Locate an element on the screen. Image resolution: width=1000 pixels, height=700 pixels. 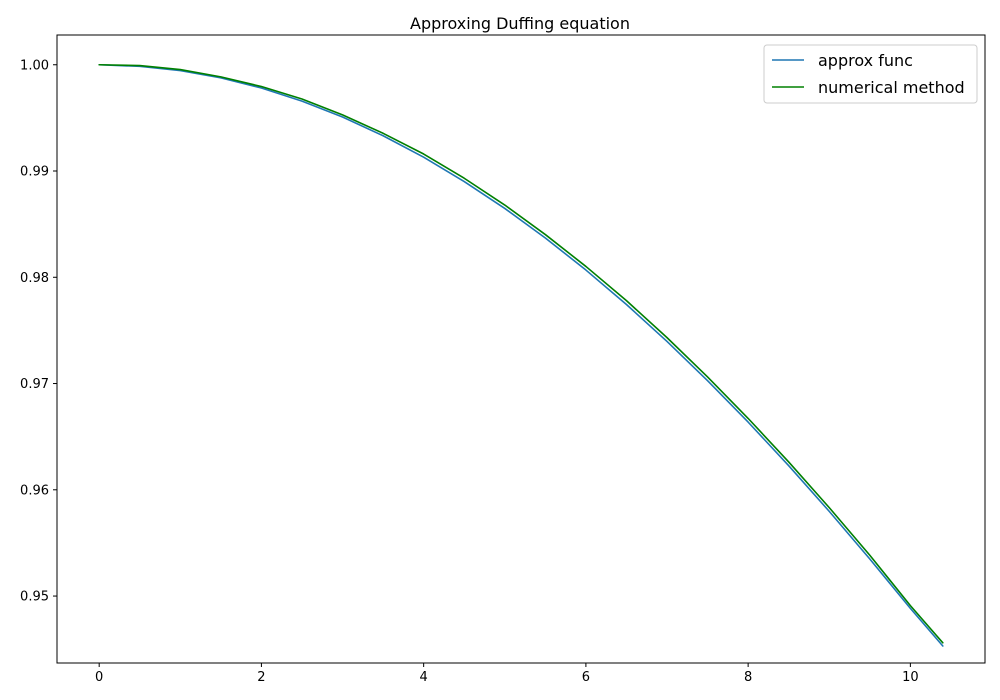
x-axis: 0 2 4 6 8 10 is located at coordinates (507, 674).